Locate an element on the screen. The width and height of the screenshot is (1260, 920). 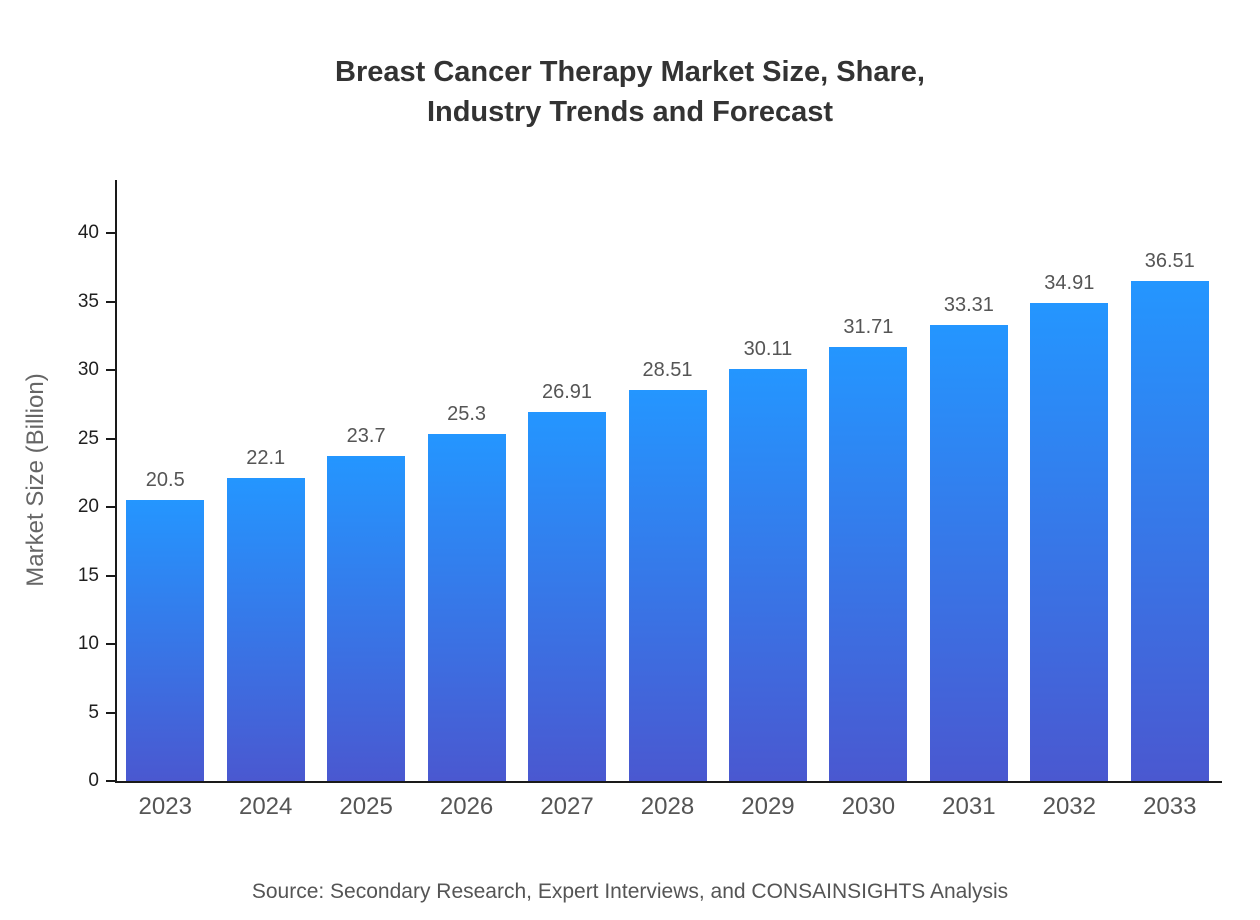
bar-value-label: 23.7 is located at coordinates (366, 436).